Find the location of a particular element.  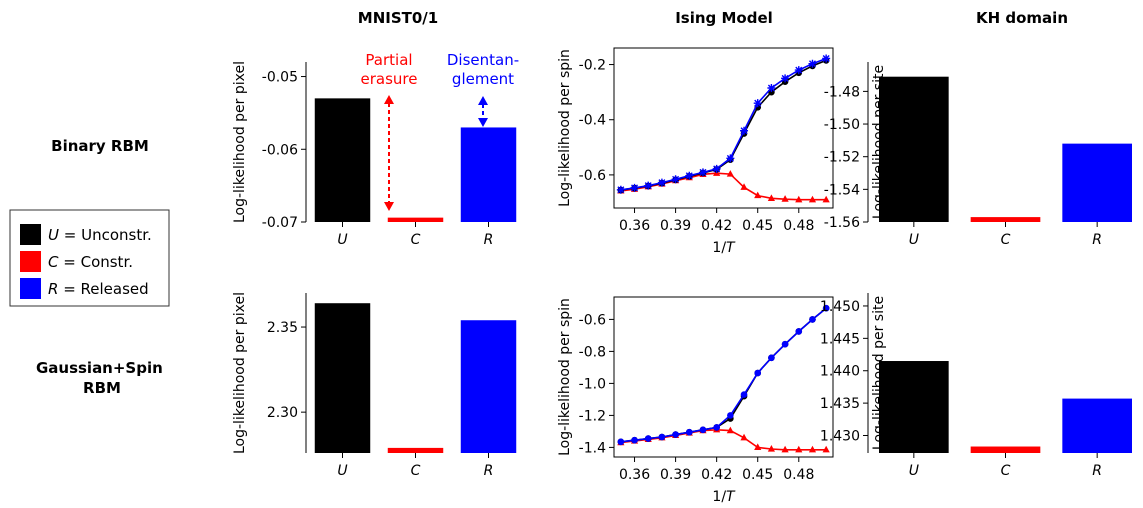

y-tick-label: 1.430 is located at coordinates (840, 437).